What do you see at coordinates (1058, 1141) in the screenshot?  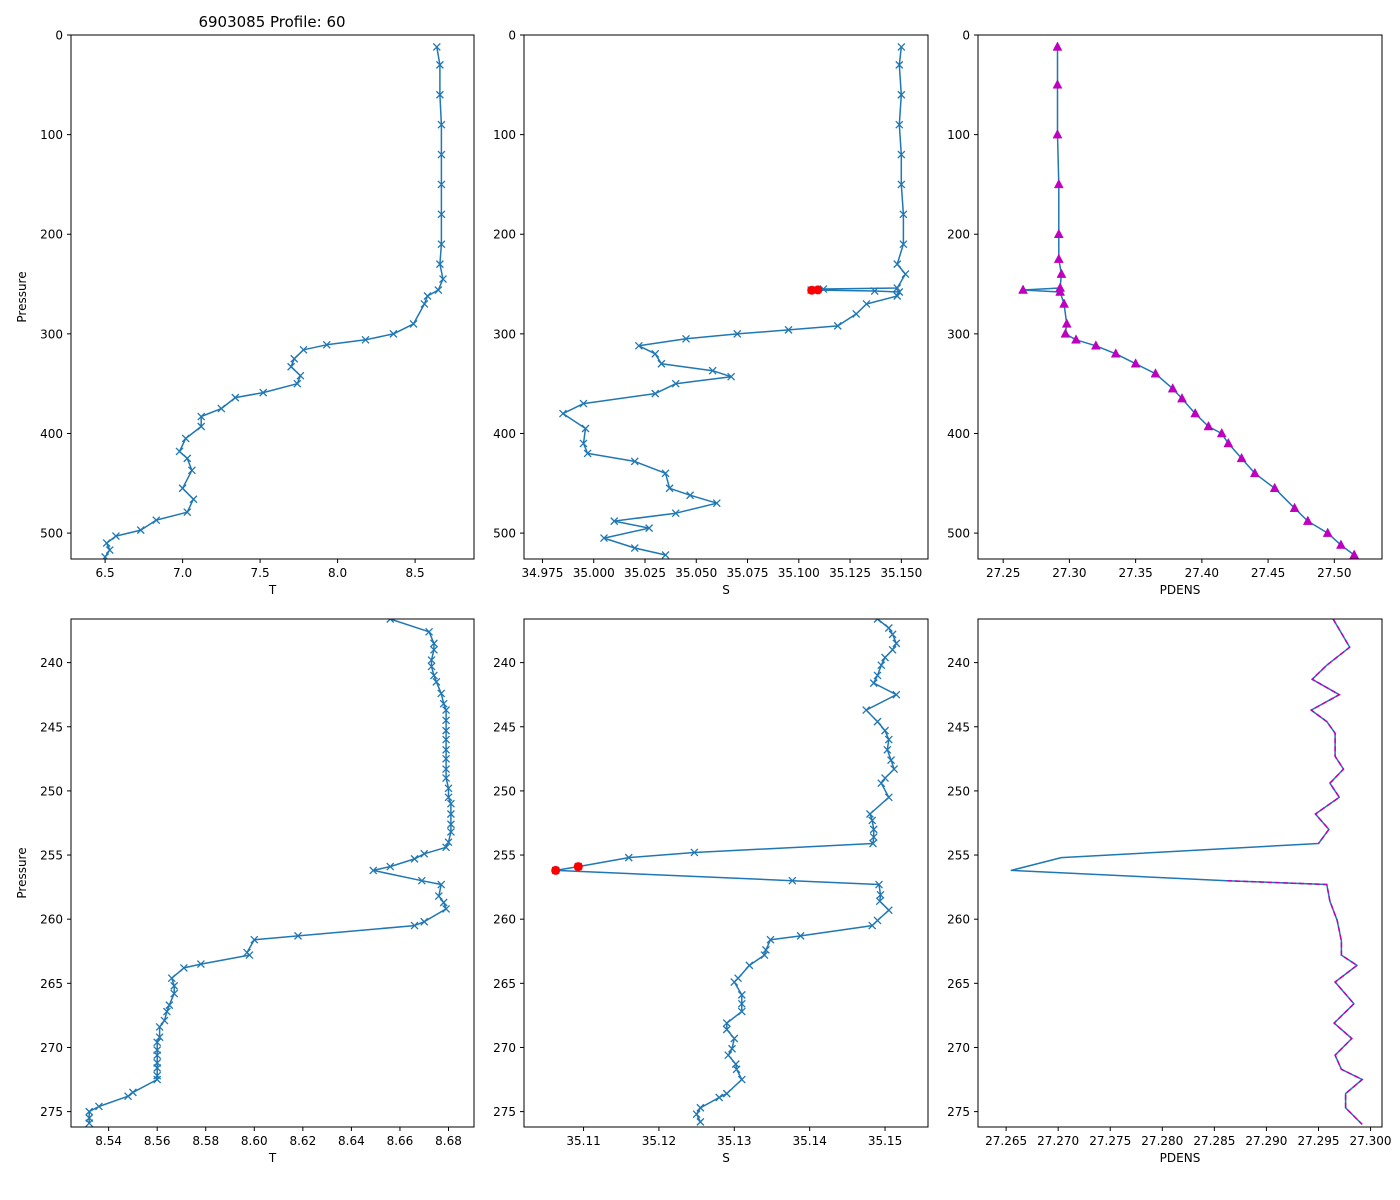 I see `x-tick-label: 27.270` at bounding box center [1058, 1141].